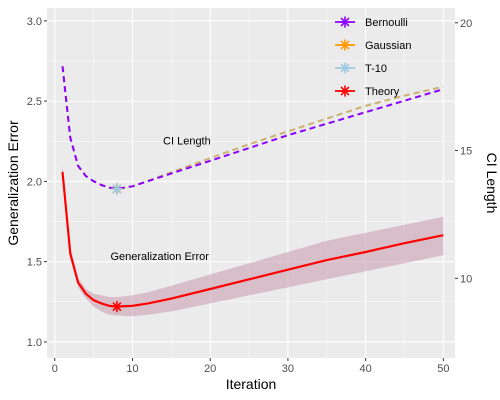  I want to click on y-right-tick-label: 20, so click(466, 24).